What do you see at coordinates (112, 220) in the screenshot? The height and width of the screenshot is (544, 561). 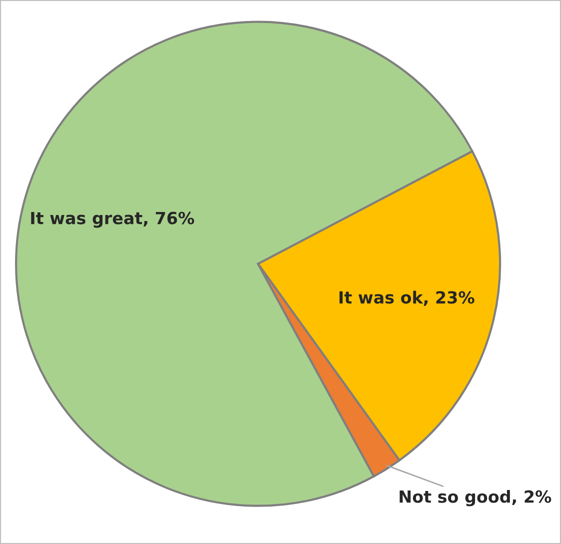 I see `slice-label: It was great, 76%` at bounding box center [112, 220].